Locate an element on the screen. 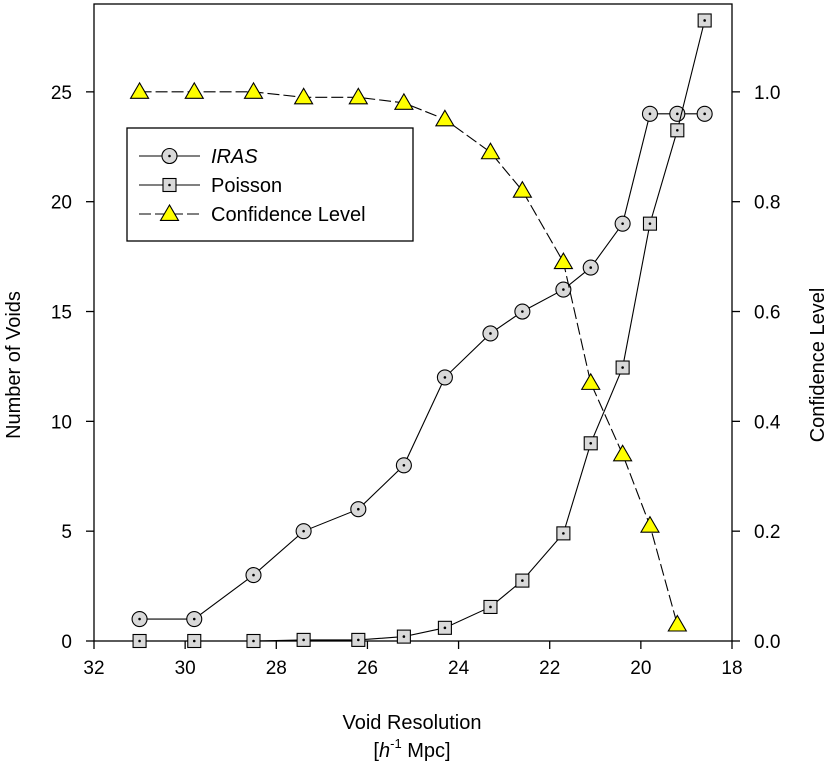 The height and width of the screenshot is (769, 830). y-axis-right-title: Confidence Level is located at coordinates (818, 365).